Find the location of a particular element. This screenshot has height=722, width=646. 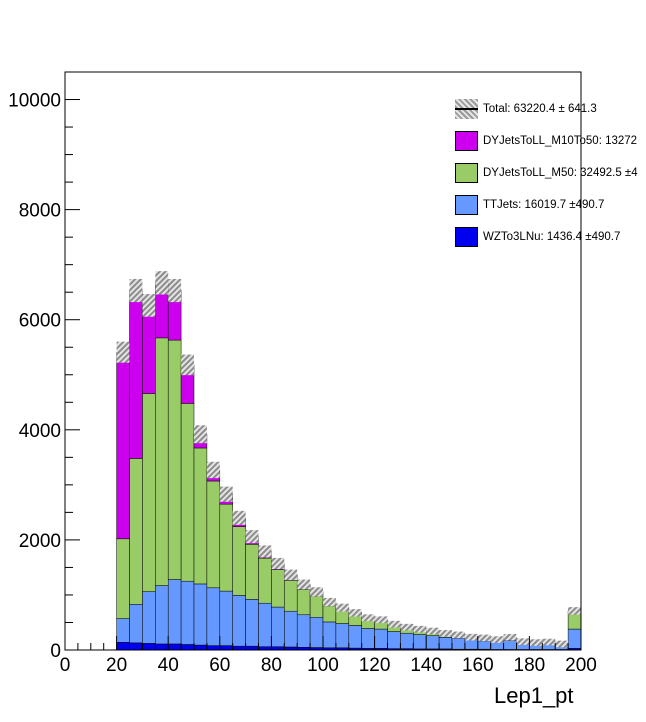

x-tick-label-20: 20 is located at coordinates (116, 665).